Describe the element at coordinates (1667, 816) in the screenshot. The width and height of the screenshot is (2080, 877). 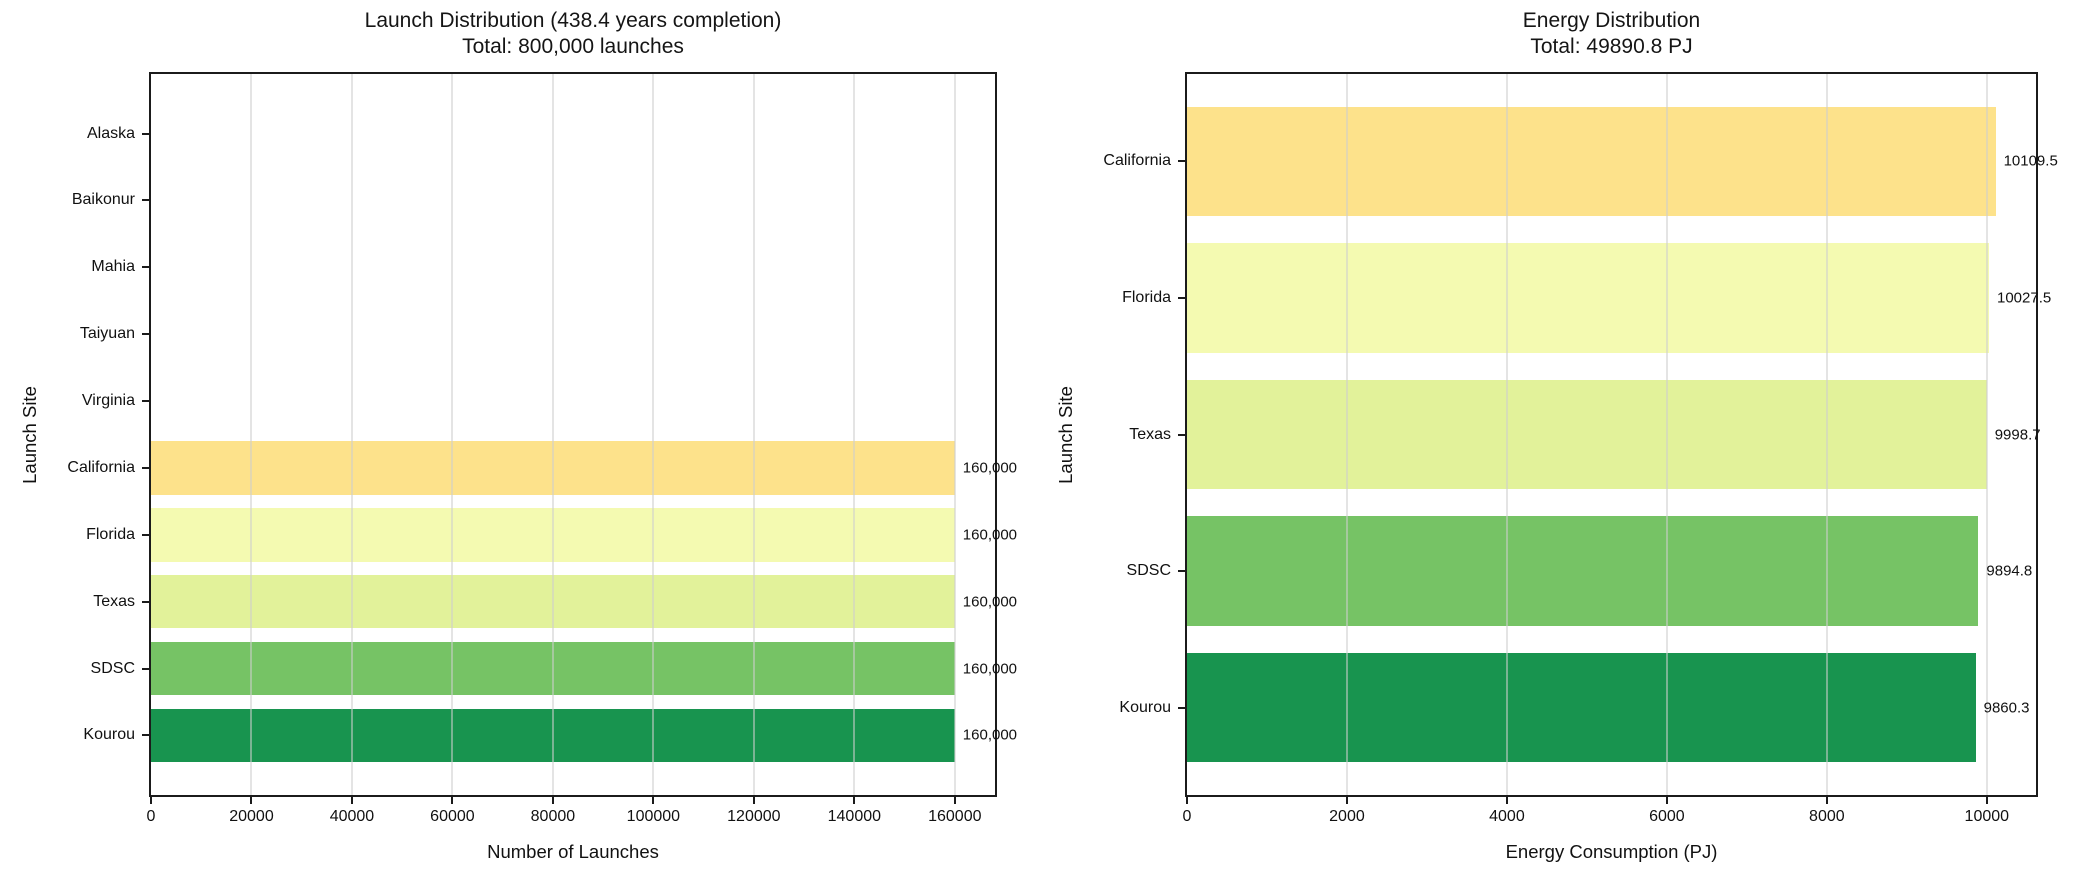
I see `x-tick-label: 6000` at that location.